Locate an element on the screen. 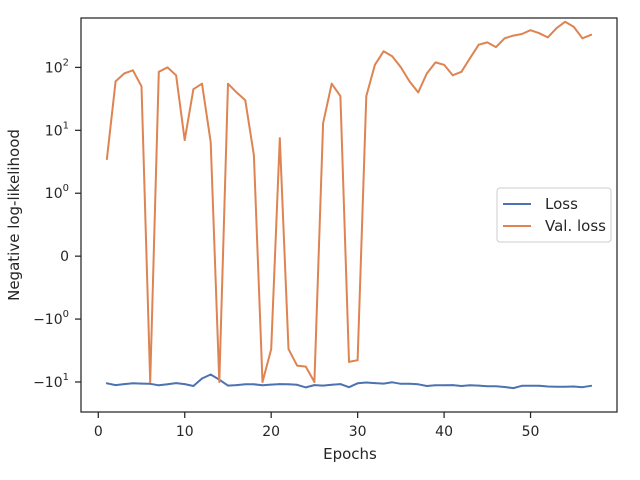 The height and width of the screenshot is (480, 640). y-tick-label: 10⁰ is located at coordinates (57, 192).